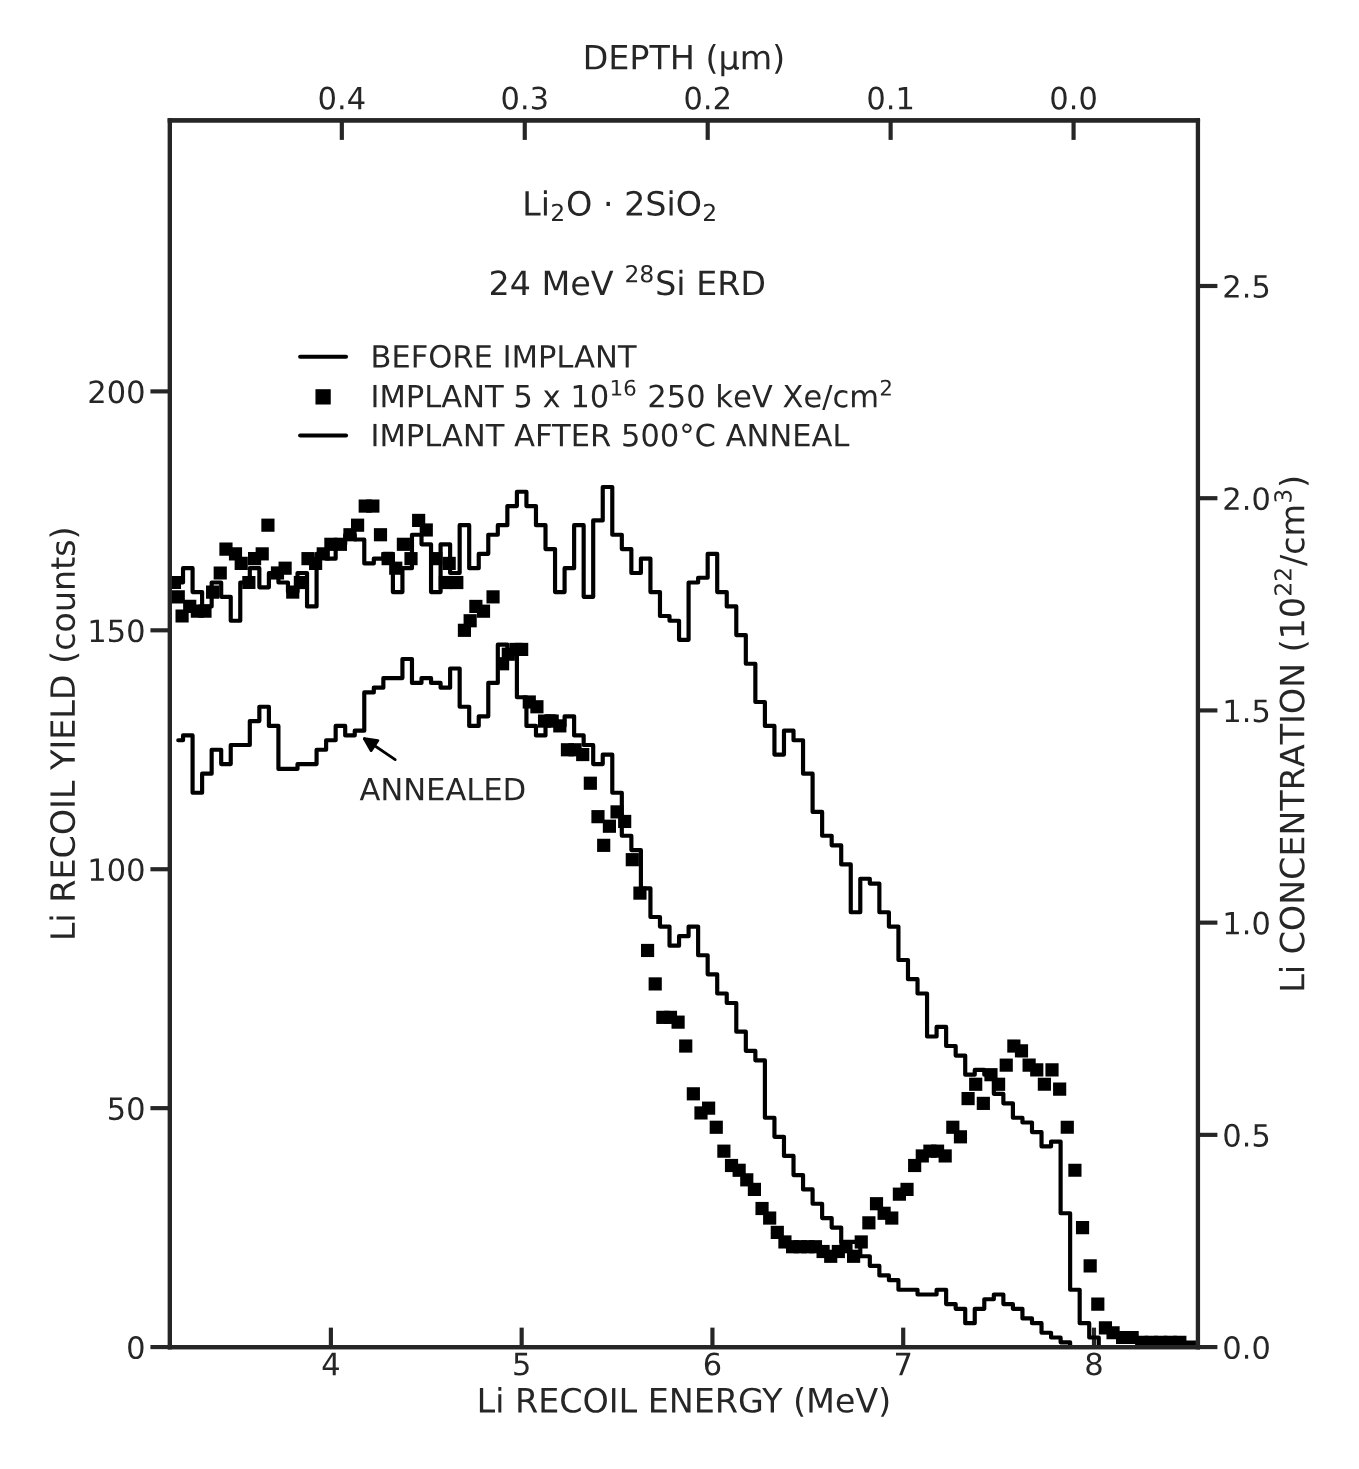  What do you see at coordinates (505, 356) in the screenshot?
I see `legend-label: BEFORE IMPLANT` at bounding box center [505, 356].